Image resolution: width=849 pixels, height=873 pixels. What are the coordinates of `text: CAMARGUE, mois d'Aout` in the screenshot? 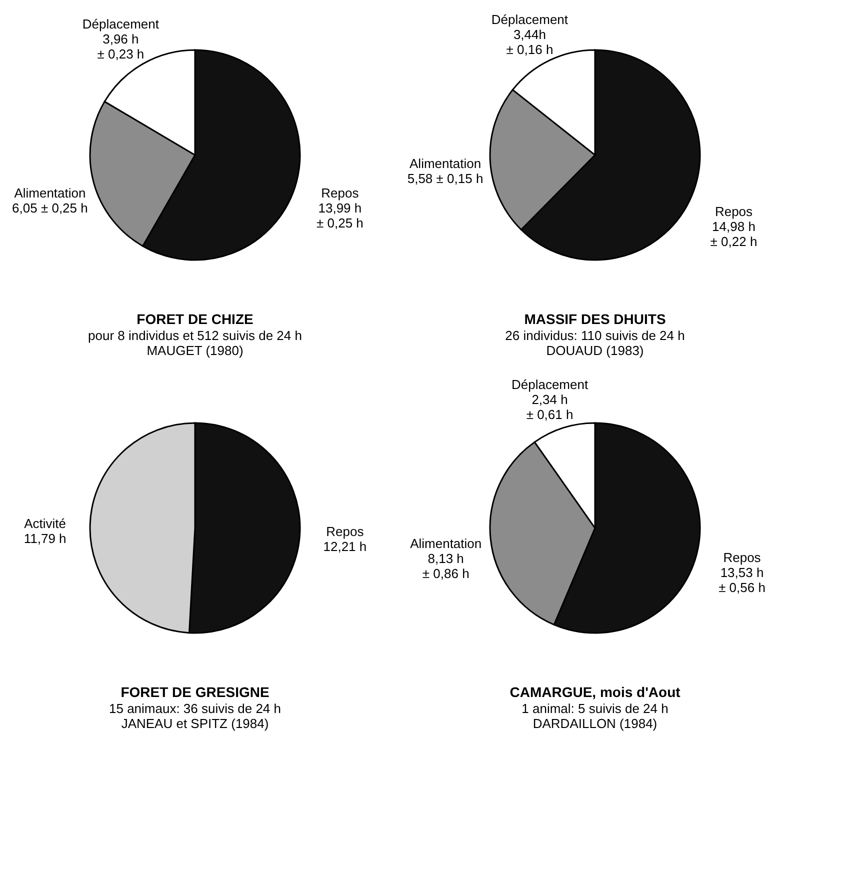 It's located at (595, 692).